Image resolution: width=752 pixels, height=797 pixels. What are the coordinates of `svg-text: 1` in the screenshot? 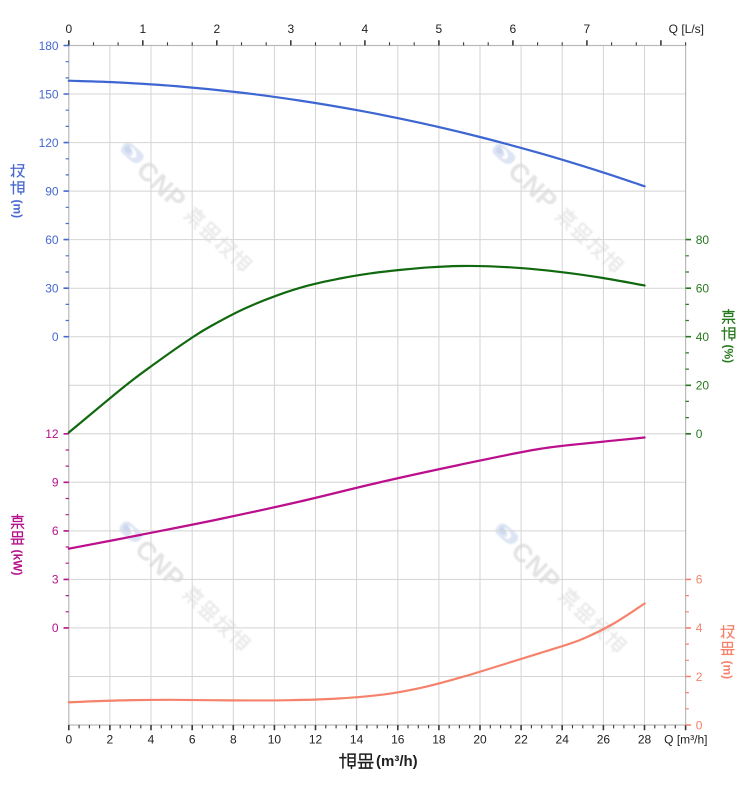 It's located at (142, 29).